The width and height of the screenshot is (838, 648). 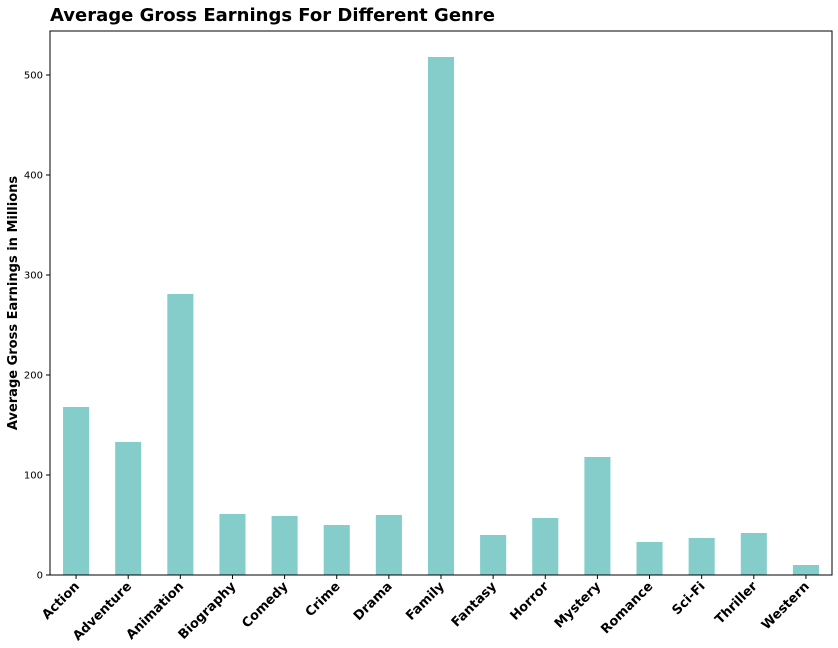 What do you see at coordinates (265, 605) in the screenshot?
I see `x-tick-label: Comedy` at bounding box center [265, 605].